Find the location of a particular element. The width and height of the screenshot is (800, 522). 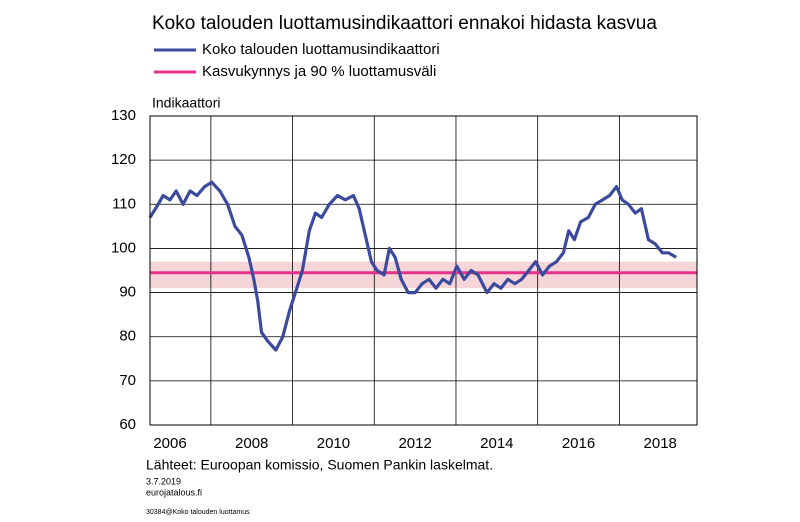

x-tick-label: 2016 is located at coordinates (578, 443).